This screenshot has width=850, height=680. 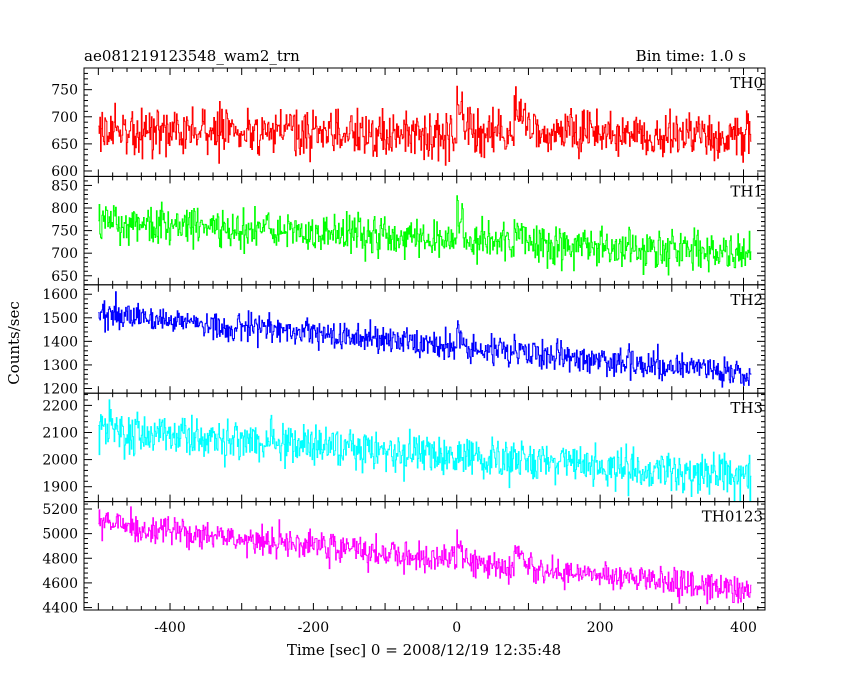 What do you see at coordinates (60, 535) in the screenshot?
I see `y-tick-label: 5000` at bounding box center [60, 535].